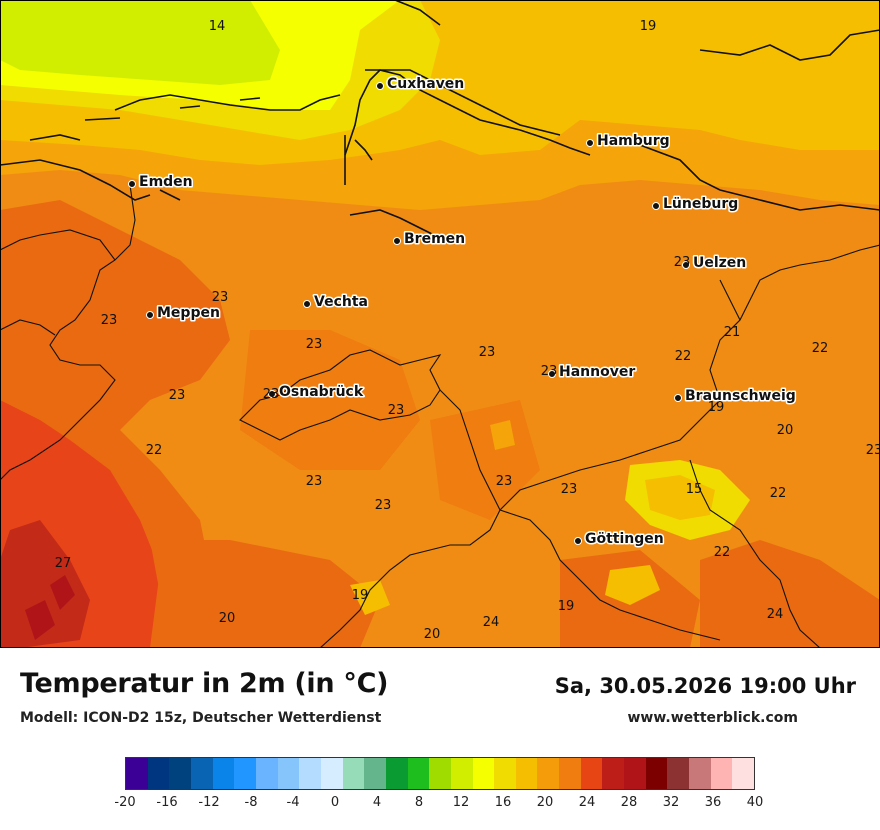 The width and height of the screenshot is (880, 830). Describe the element at coordinates (166, 182) in the screenshot. I see `city-label: Emden` at that location.